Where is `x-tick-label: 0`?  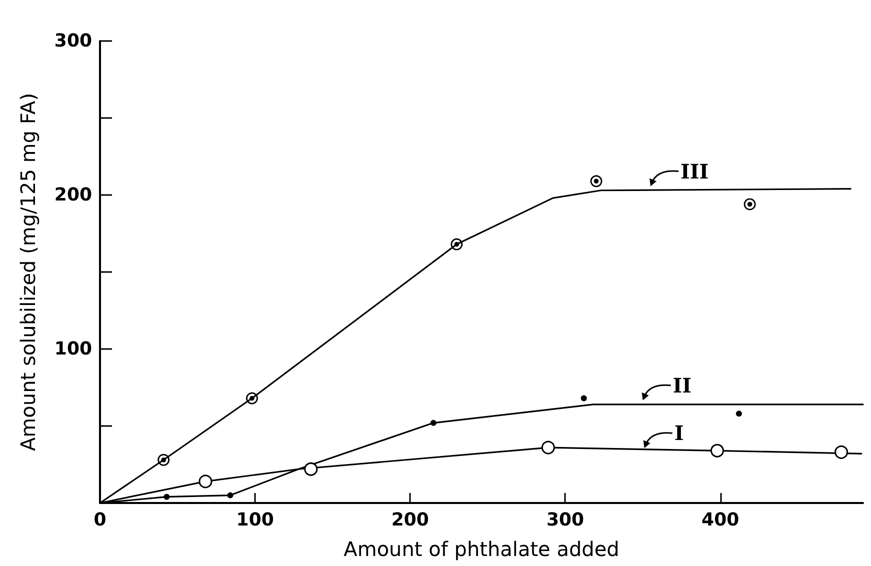
x-tick-label: 0 is located at coordinates (100, 520).